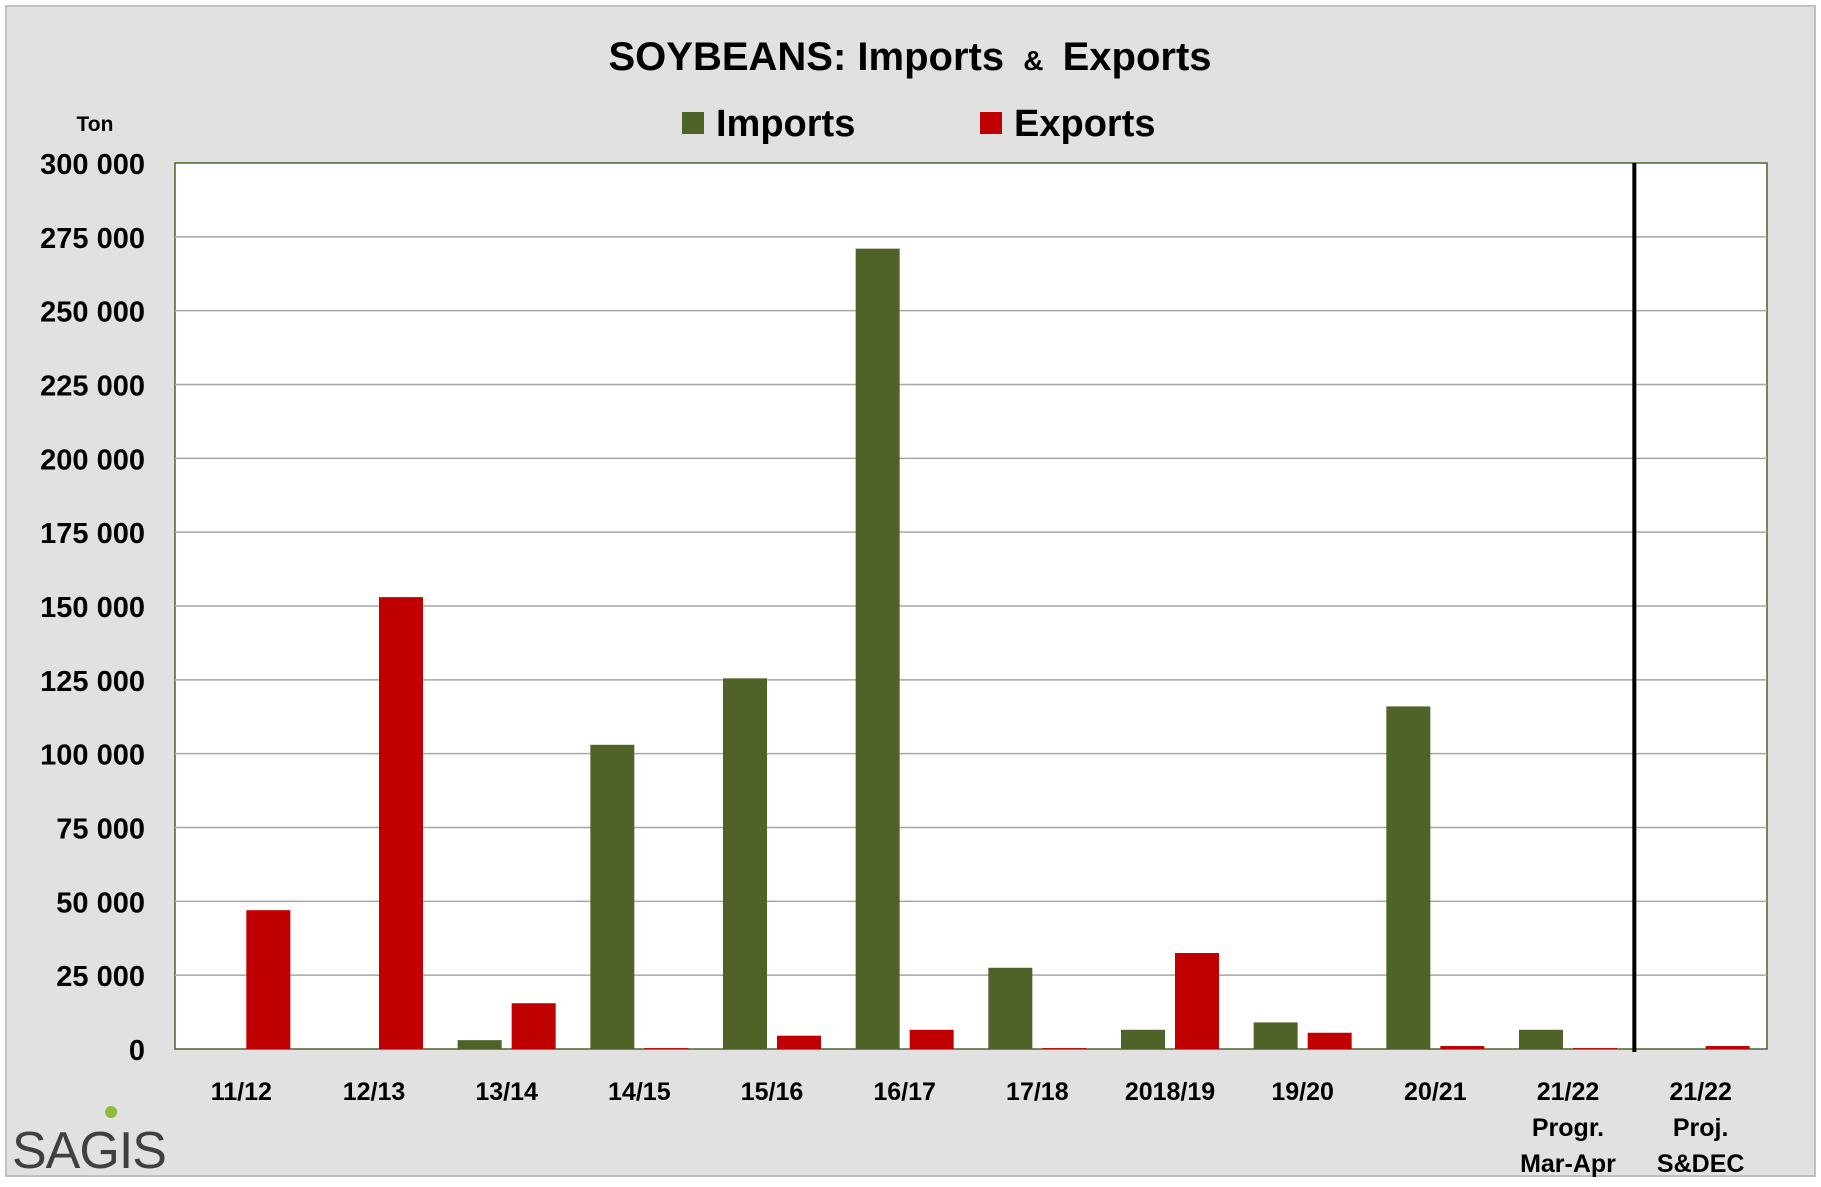 This screenshot has height=1187, width=1821. Describe the element at coordinates (100, 903) in the screenshot. I see `y-tick-label: 50 000` at that location.